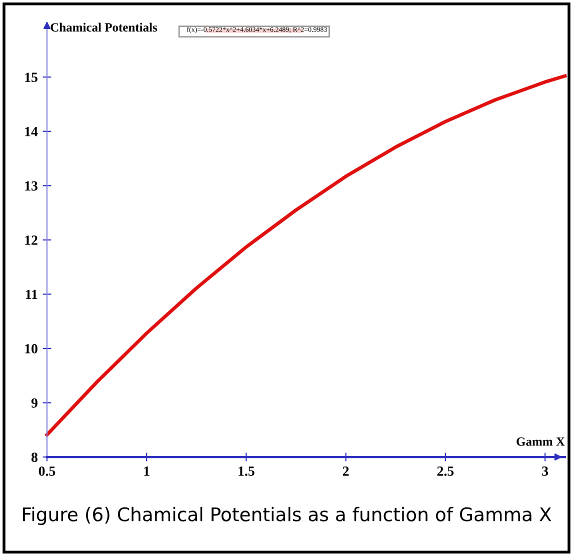 This screenshot has height=556, width=573. What do you see at coordinates (31, 240) in the screenshot?
I see `y-tick-label: 12` at bounding box center [31, 240].